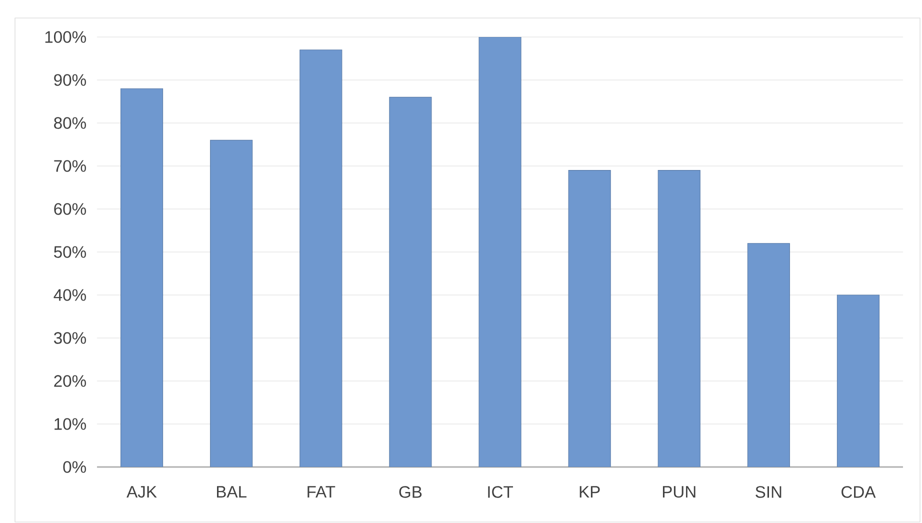 Image resolution: width=922 pixels, height=523 pixels. Describe the element at coordinates (141, 492) in the screenshot. I see `x-tick-label: AJK` at that location.